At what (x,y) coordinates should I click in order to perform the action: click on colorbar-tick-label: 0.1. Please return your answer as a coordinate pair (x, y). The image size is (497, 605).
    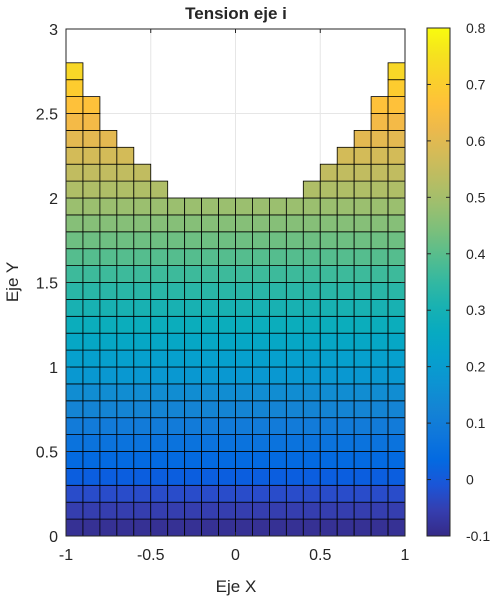
    Looking at the image, I should click on (476, 423).